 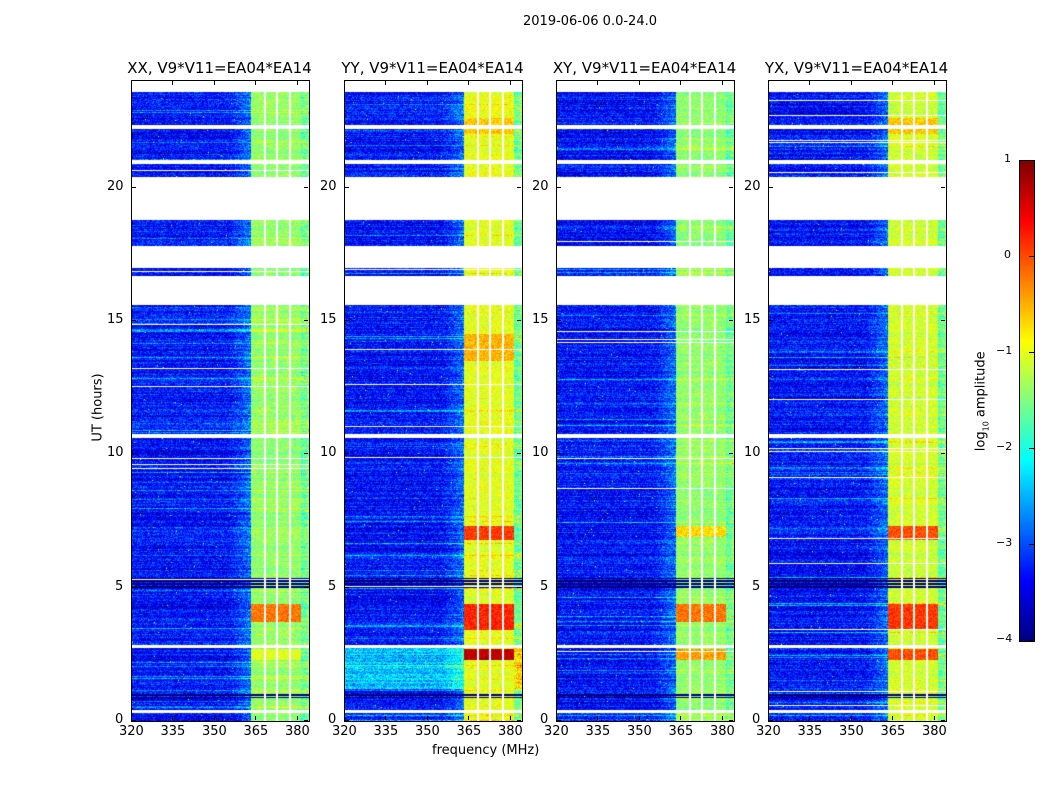 What do you see at coordinates (1007, 254) in the screenshot?
I see `colorbar-tick-label: 0` at bounding box center [1007, 254].